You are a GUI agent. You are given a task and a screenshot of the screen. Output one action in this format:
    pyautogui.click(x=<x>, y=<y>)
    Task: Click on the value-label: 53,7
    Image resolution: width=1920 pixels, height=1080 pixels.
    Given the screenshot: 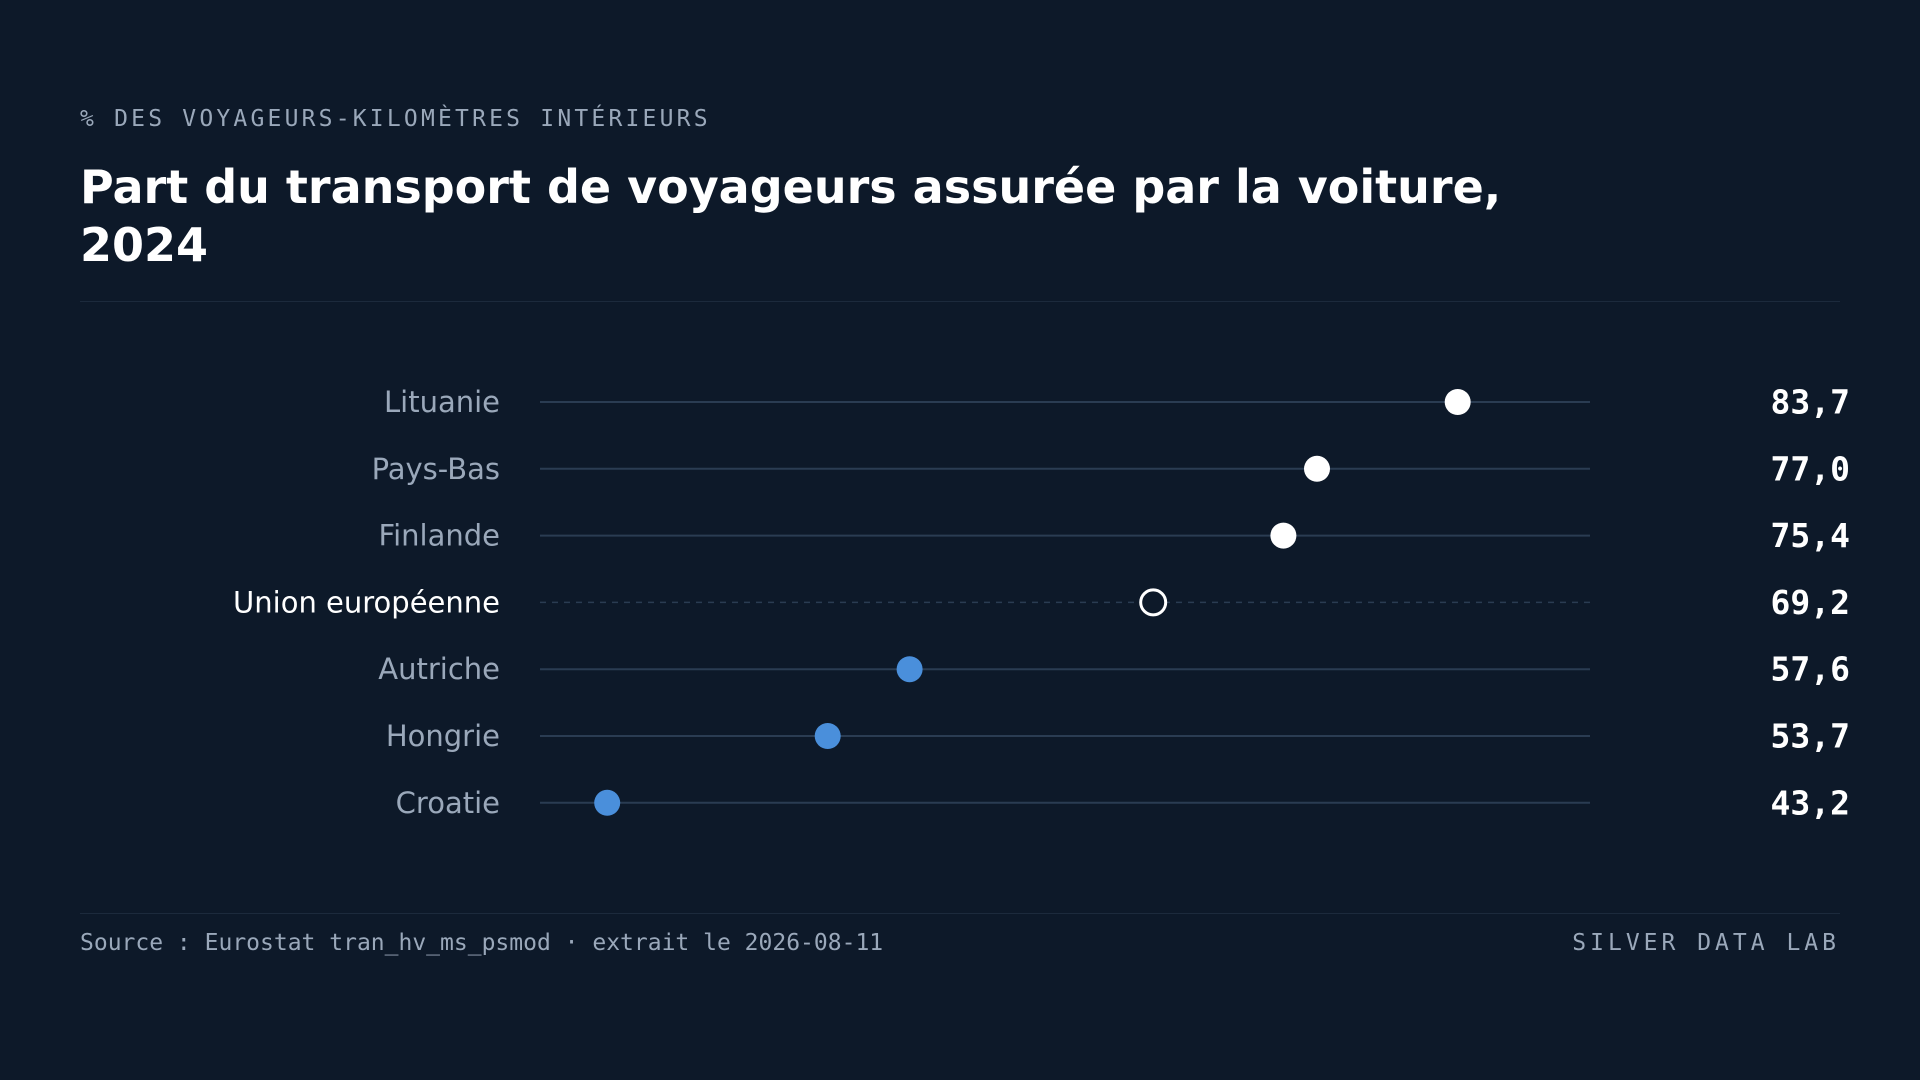 What is the action you would take?
    pyautogui.click(x=1810, y=736)
    